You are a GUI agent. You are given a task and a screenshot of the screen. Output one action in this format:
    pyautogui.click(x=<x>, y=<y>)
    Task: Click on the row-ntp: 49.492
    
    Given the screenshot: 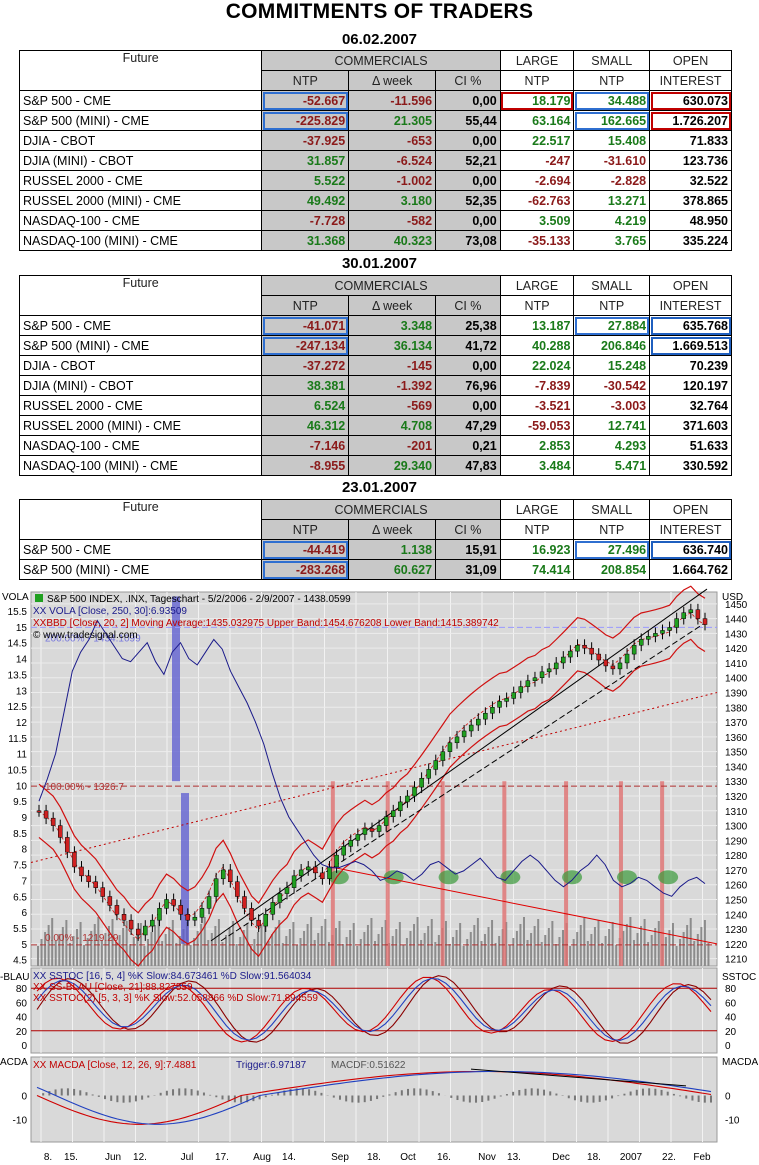 What is the action you would take?
    pyautogui.click(x=305, y=200)
    